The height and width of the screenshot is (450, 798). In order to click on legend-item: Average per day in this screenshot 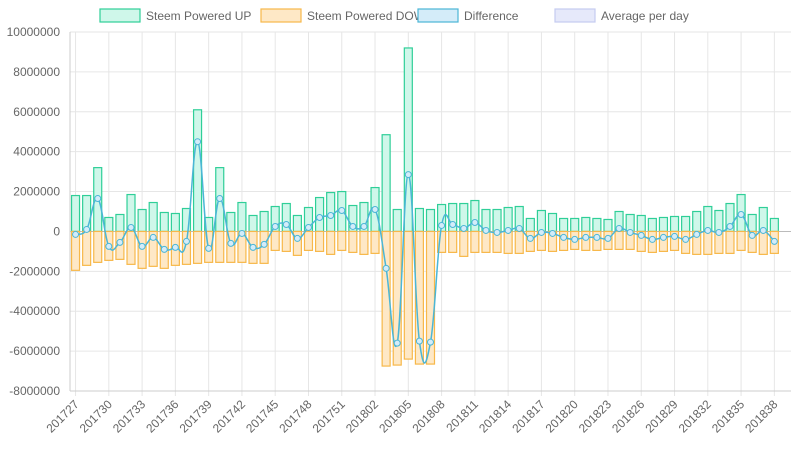, I will do `click(621, 15)`.